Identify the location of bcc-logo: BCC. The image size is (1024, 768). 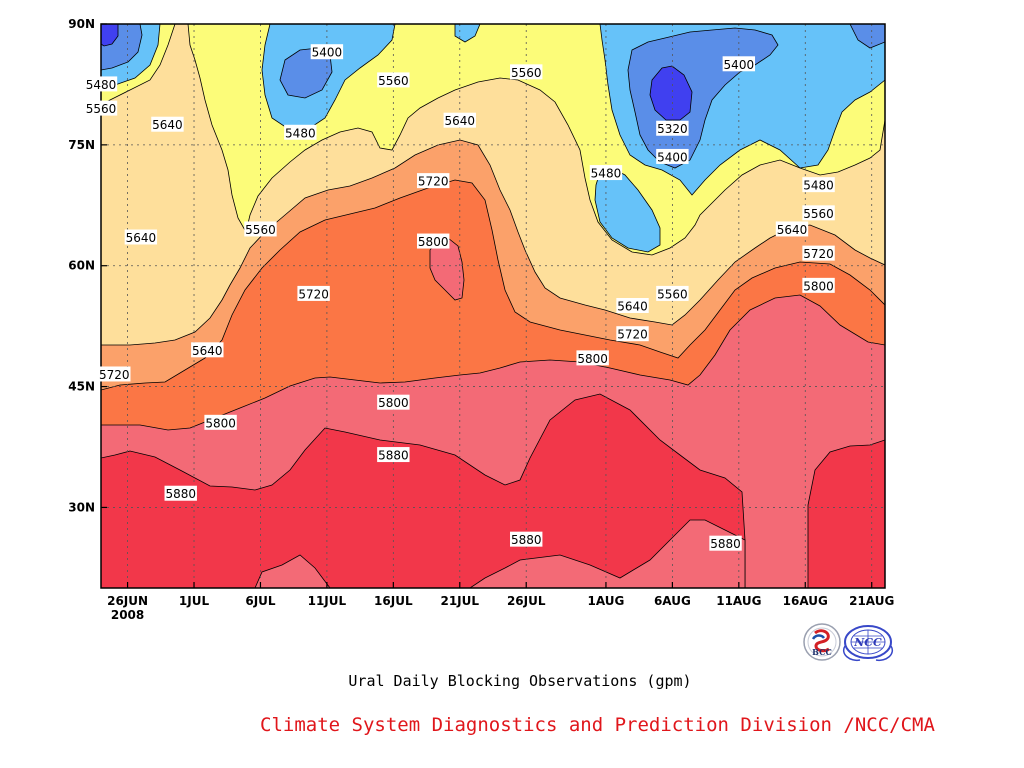
(822, 642).